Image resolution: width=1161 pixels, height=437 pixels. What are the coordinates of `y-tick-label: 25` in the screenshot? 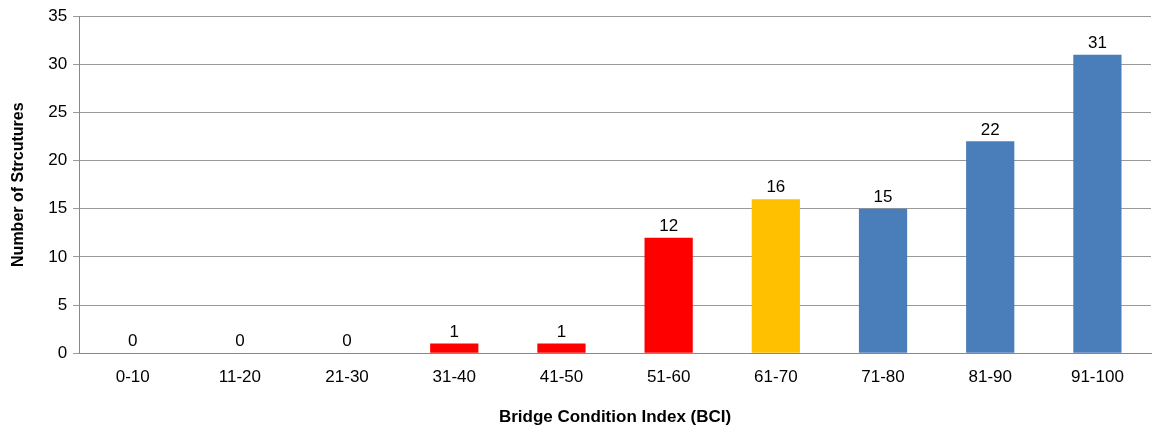 It's located at (58, 112).